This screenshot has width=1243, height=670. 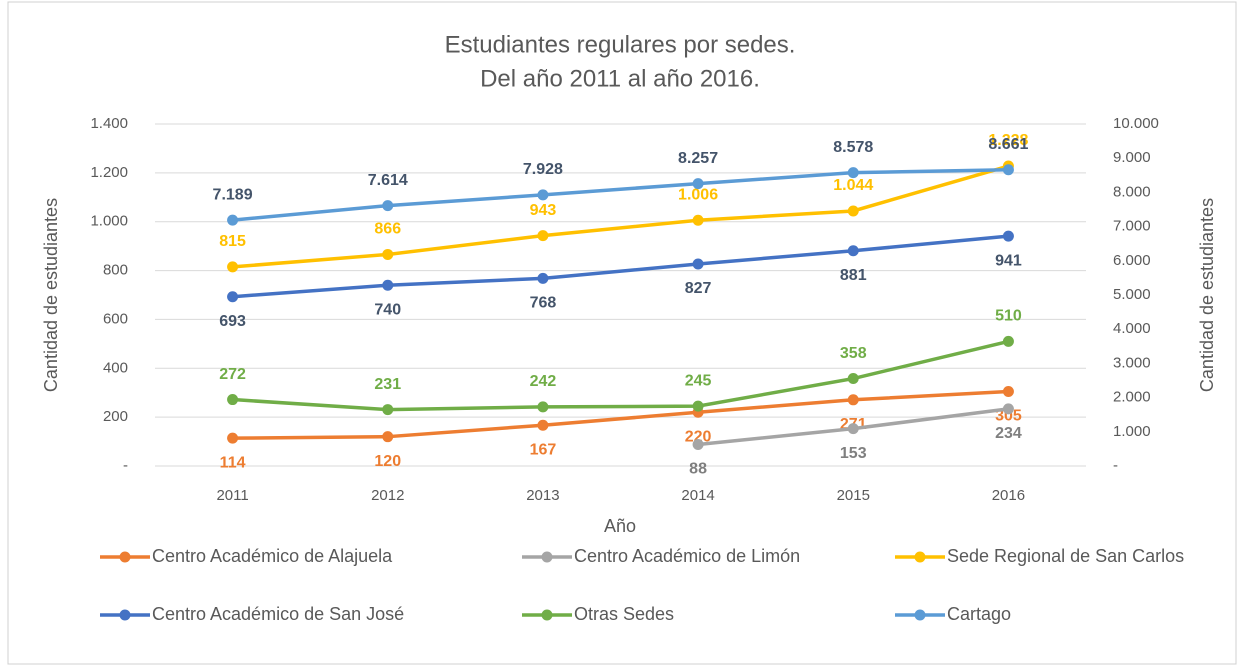 I want to click on data-label: 8.257, so click(x=698, y=158).